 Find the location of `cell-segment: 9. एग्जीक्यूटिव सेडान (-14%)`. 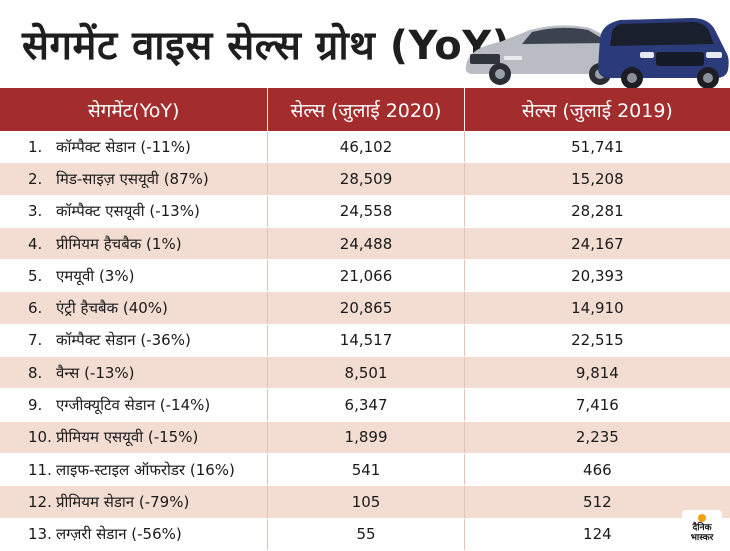

cell-segment: 9. एग्जीक्यूटिव सेडान (-14%) is located at coordinates (133, 405).